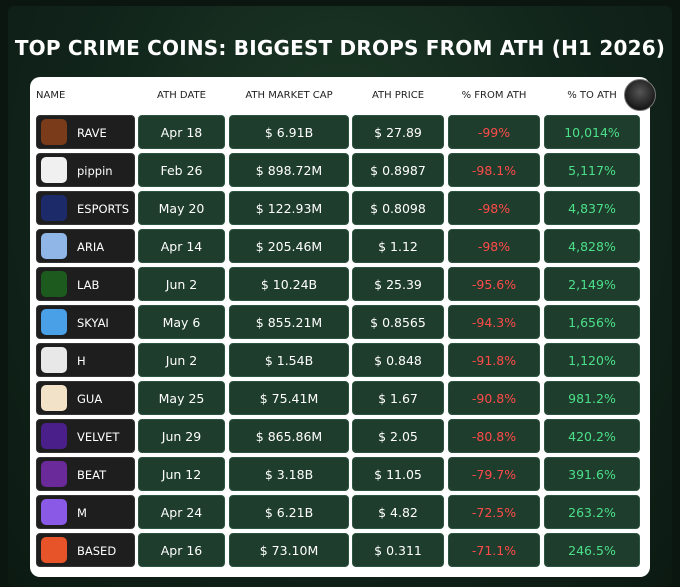  What do you see at coordinates (289, 170) in the screenshot?
I see `ath-market-cap: $ 898.72M` at bounding box center [289, 170].